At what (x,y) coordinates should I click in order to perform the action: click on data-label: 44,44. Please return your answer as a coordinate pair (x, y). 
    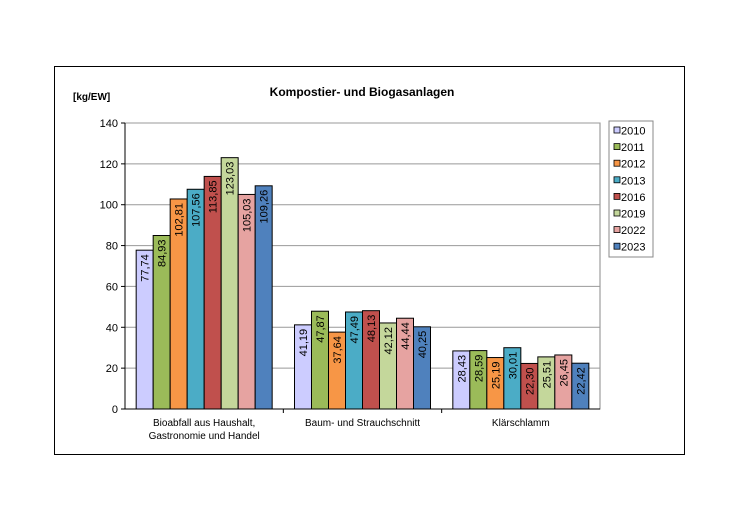
    Looking at the image, I should click on (406, 336).